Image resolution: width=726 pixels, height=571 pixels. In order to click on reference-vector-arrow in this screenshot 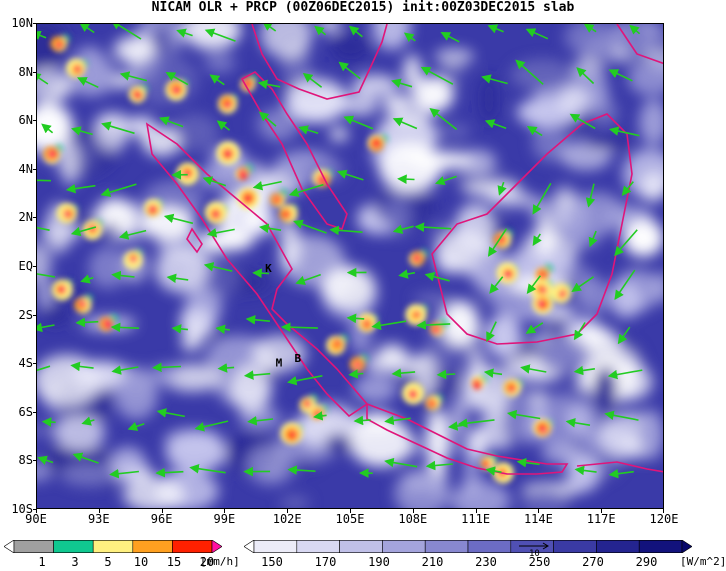, I will do `click(534, 546)`.